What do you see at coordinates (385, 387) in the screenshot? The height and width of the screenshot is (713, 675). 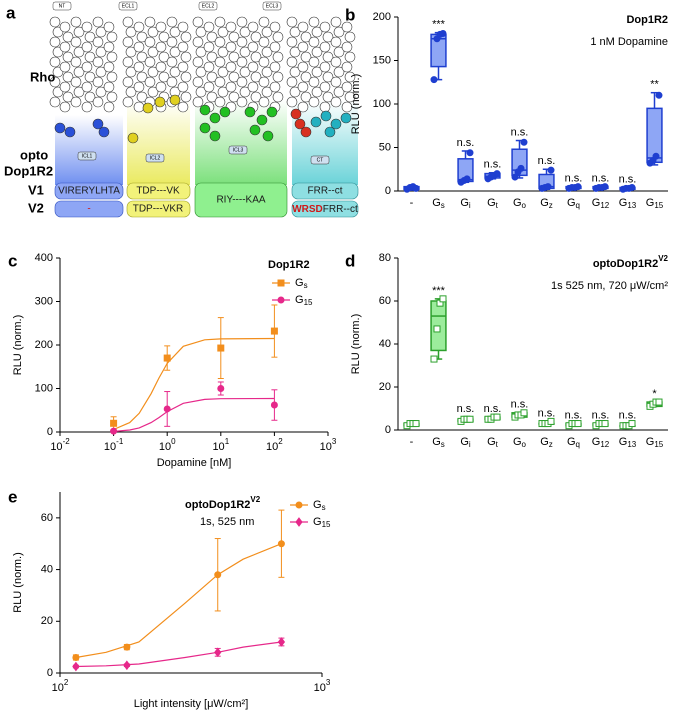 I see `y-tick-label: 20` at bounding box center [385, 387].